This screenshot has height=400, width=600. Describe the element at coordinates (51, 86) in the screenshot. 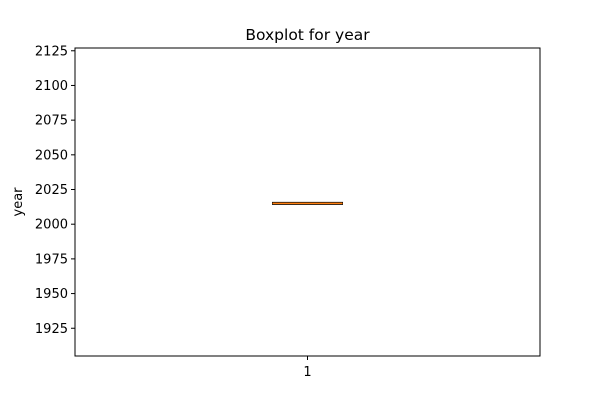

I see `y-tick-label: 2100` at that location.